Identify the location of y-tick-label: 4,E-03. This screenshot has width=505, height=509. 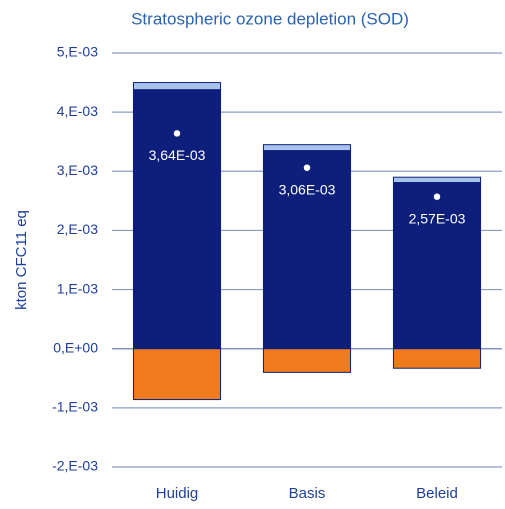
(77, 111).